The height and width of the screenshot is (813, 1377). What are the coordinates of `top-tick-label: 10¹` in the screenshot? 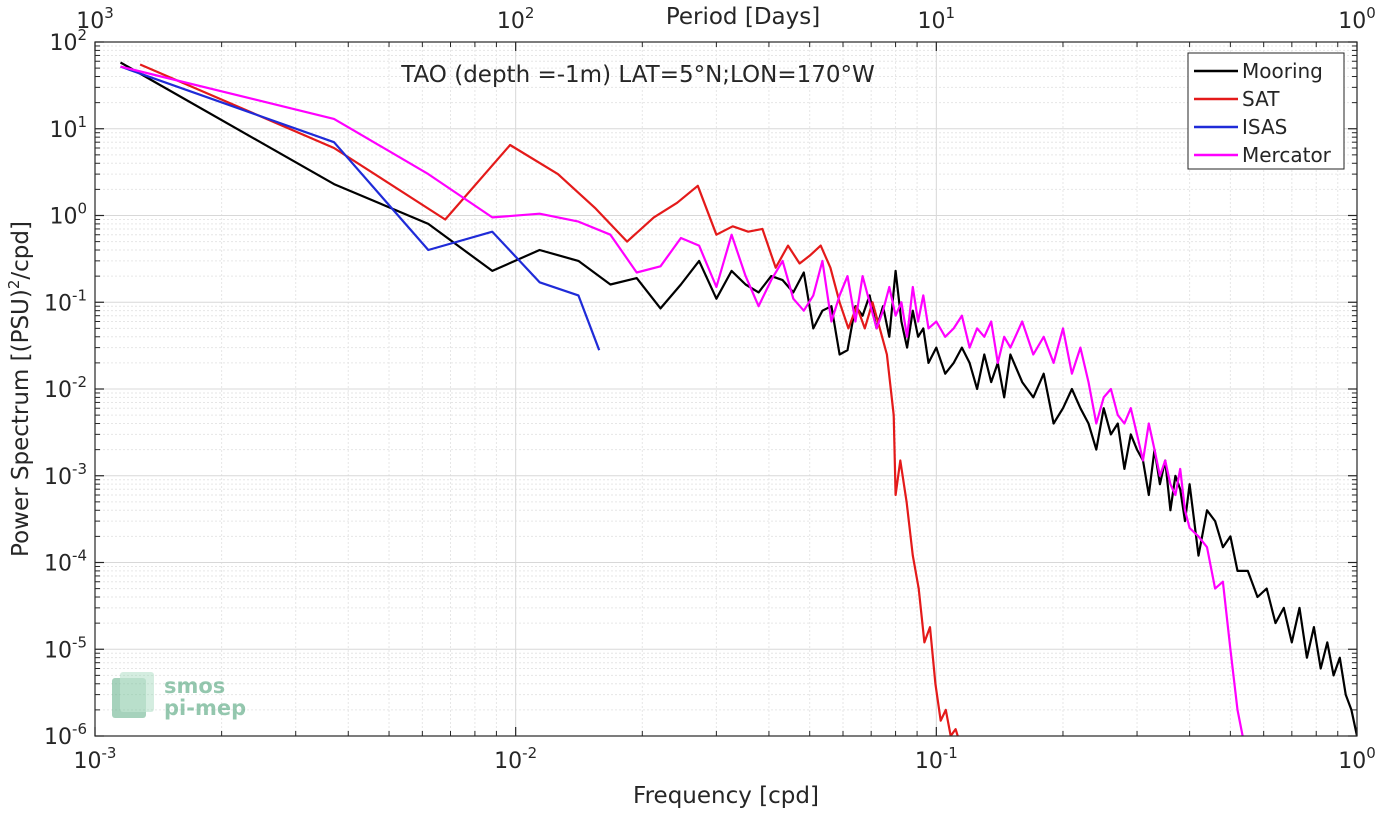 It's located at (937, 19).